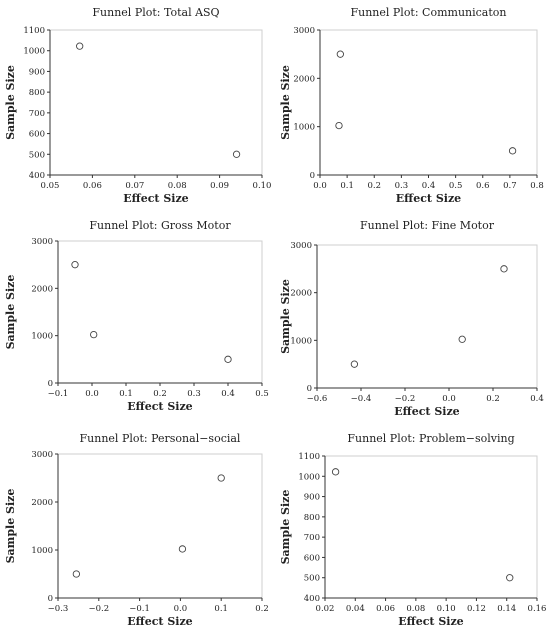 The height and width of the screenshot is (644, 550). What do you see at coordinates (506, 609) in the screenshot?
I see `x-tick-label: 0.14` at bounding box center [506, 609].